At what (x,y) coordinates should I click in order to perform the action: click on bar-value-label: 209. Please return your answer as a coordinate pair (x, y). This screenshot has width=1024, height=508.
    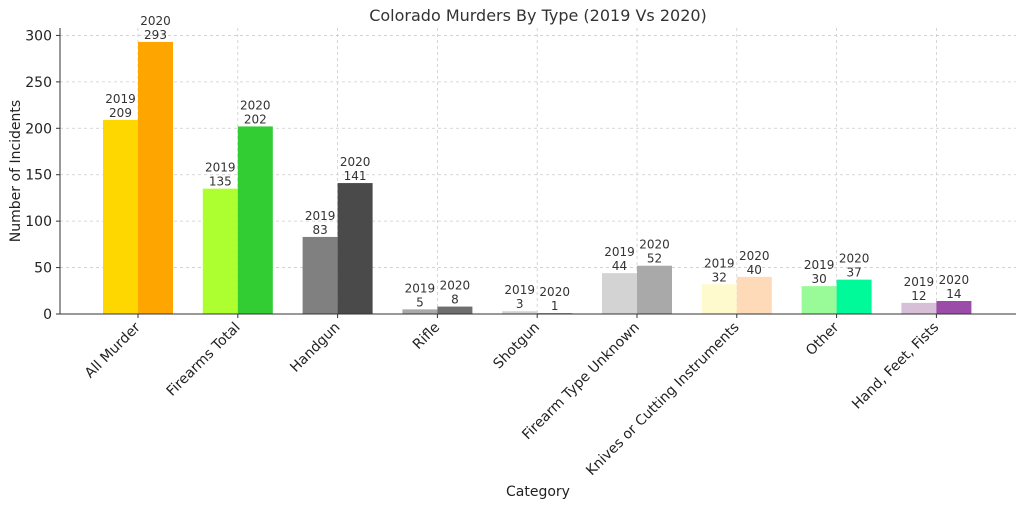
    Looking at the image, I should click on (120, 113).